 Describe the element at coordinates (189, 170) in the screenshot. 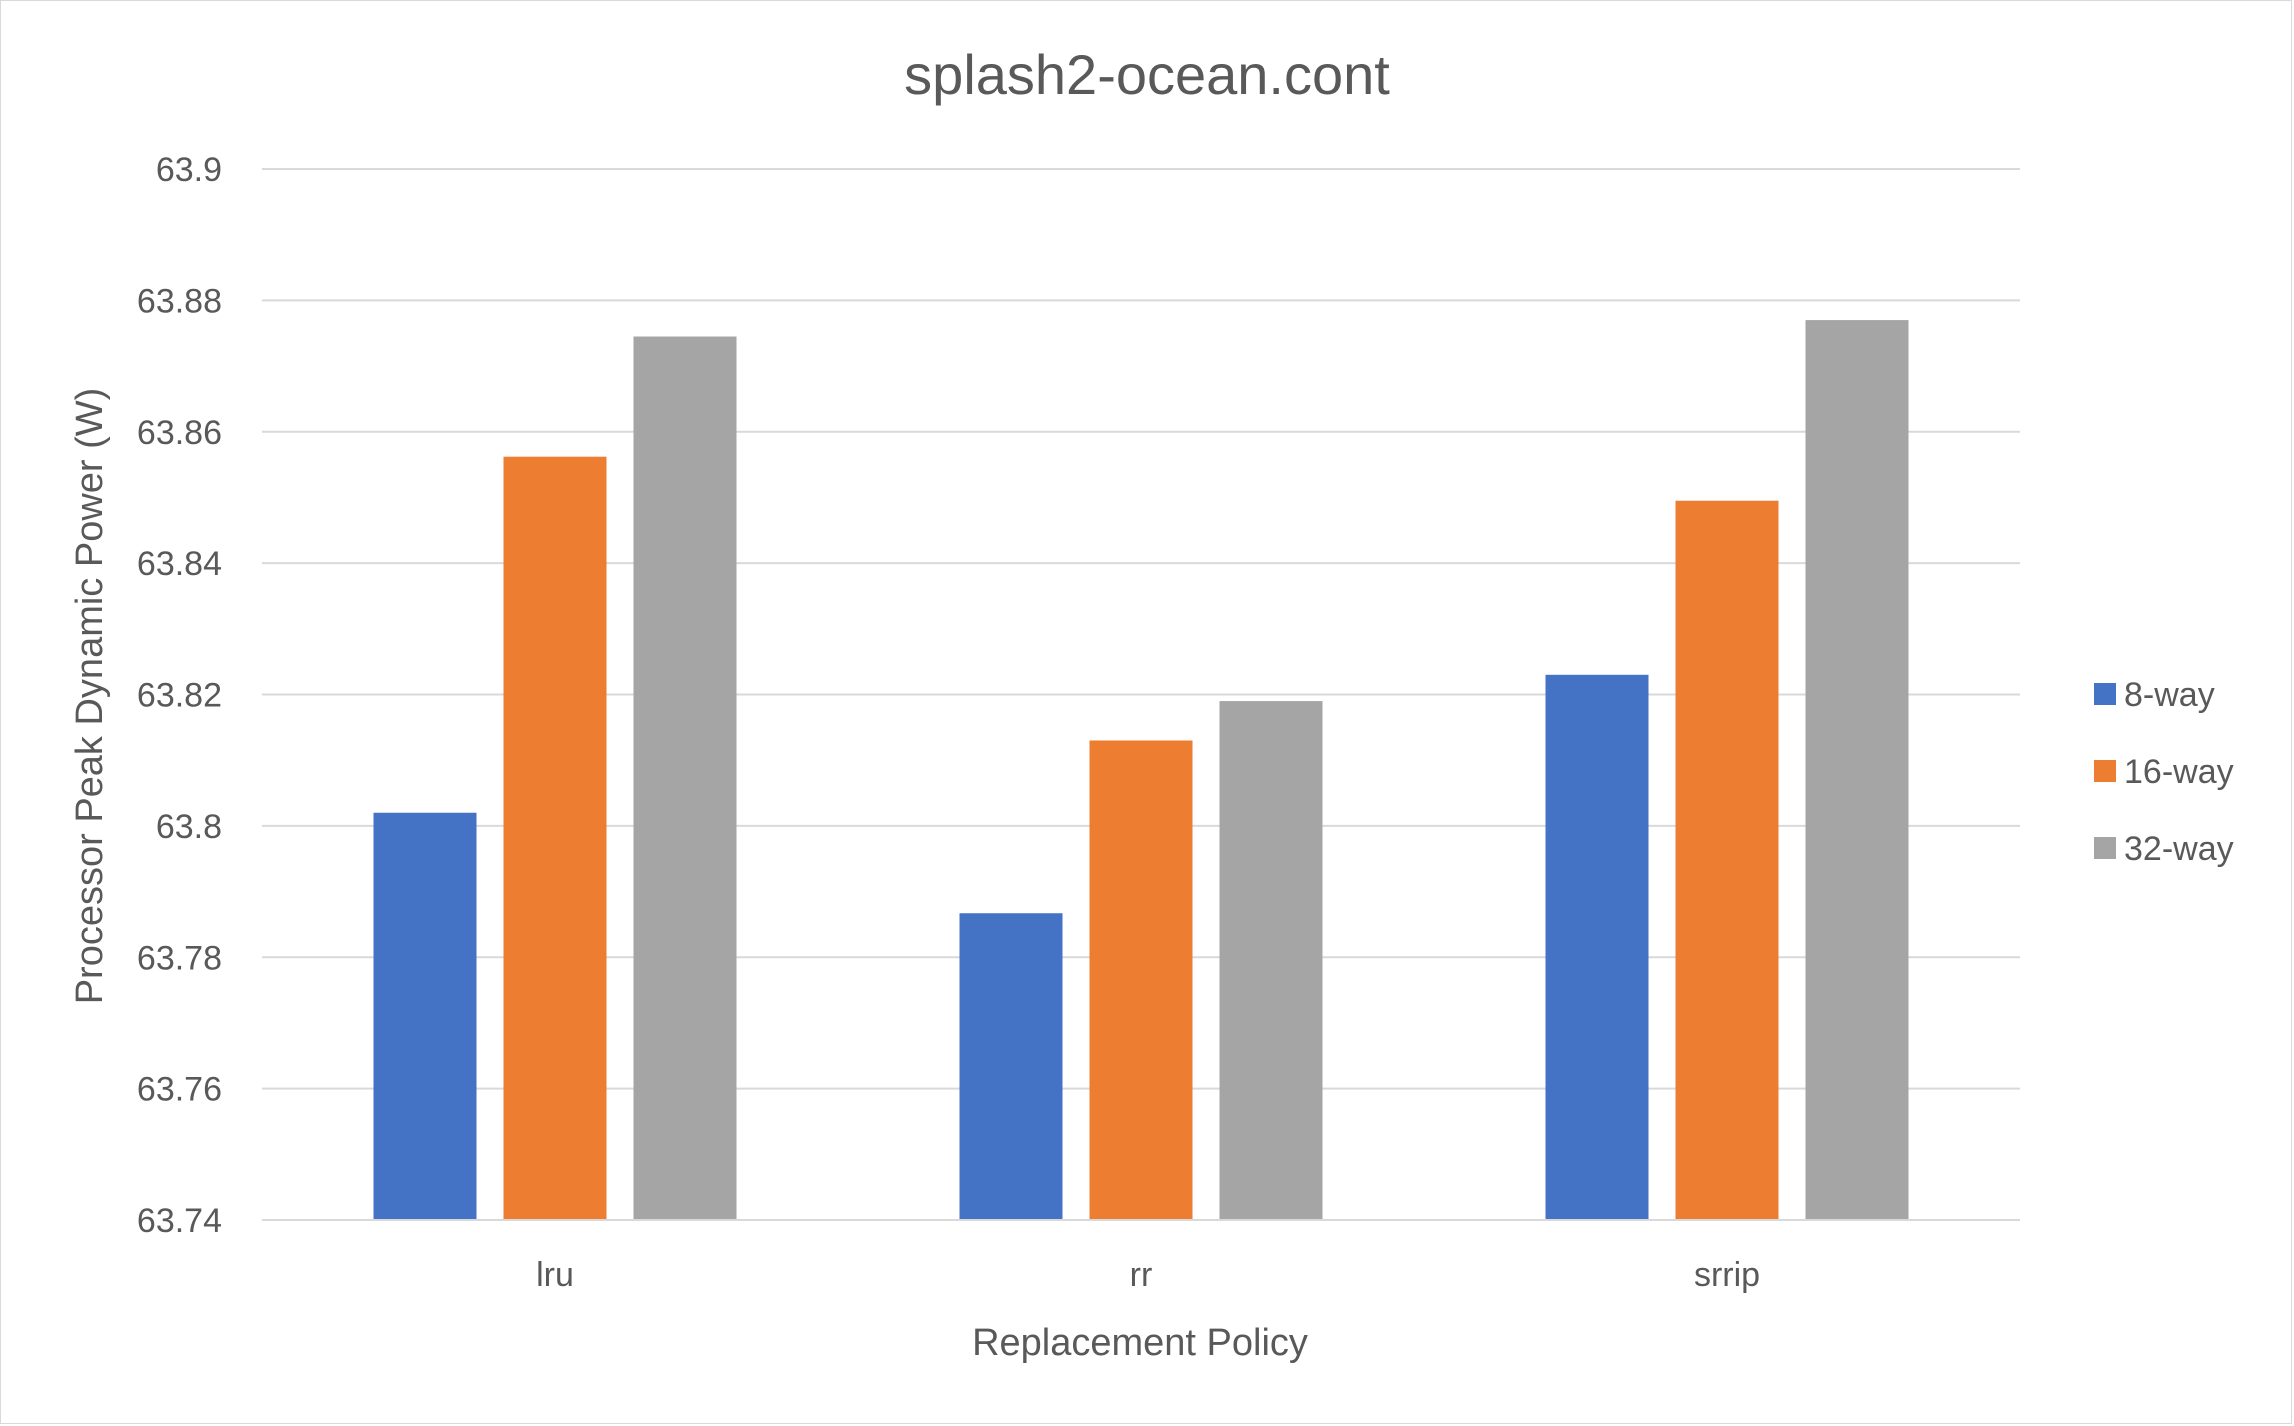

I see `y-tick-label: 63.9` at that location.